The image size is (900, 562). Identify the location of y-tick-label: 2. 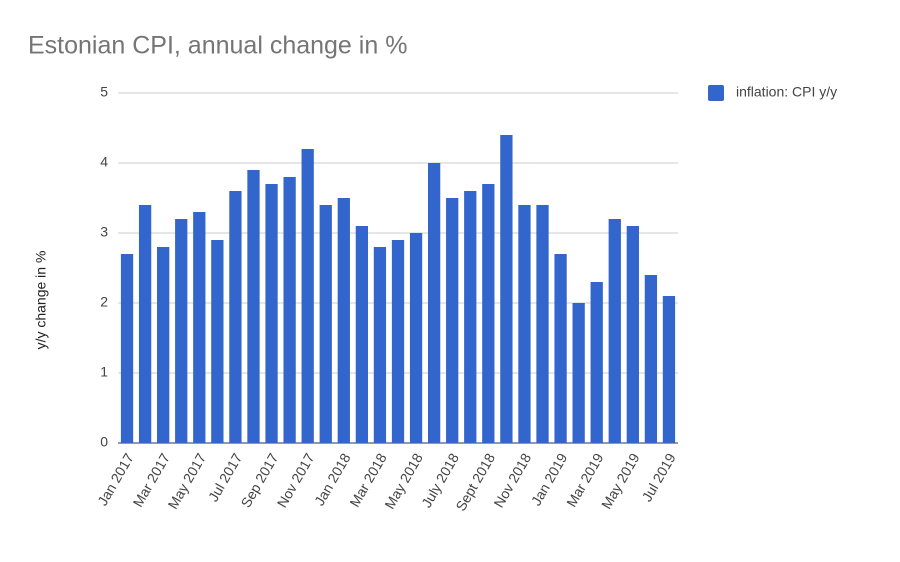
(104, 302).